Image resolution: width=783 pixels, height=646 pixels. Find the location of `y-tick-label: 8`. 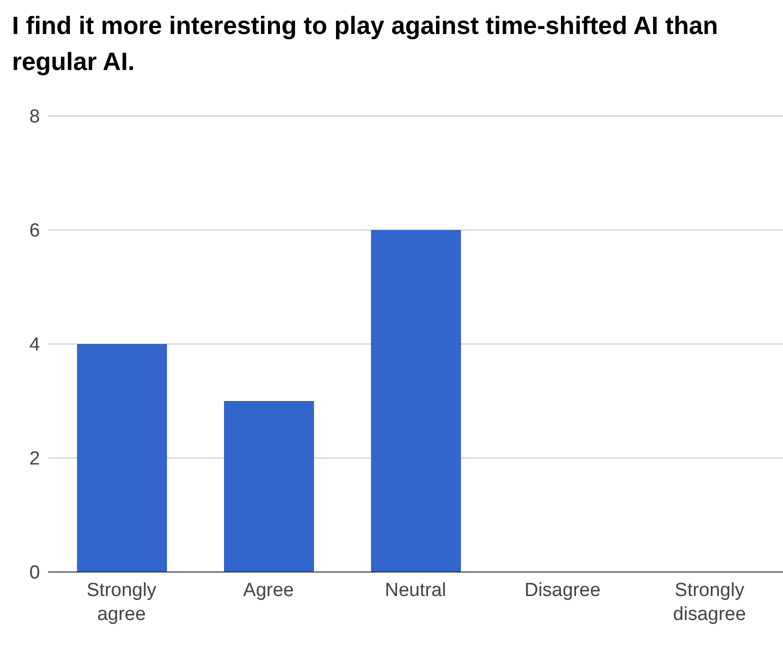

y-tick-label: 8 is located at coordinates (34, 117).